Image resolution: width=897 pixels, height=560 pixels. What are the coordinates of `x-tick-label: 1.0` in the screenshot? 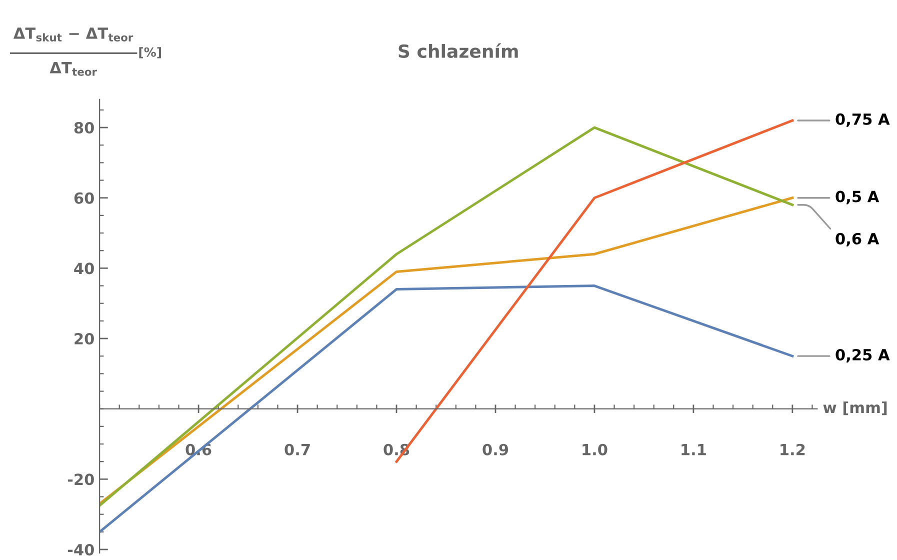 It's located at (595, 450).